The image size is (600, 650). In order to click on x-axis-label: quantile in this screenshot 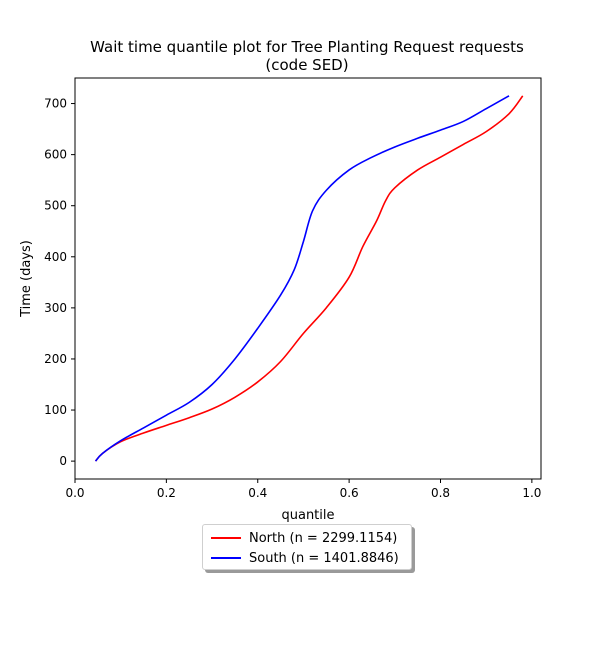, I will do `click(307, 515)`.